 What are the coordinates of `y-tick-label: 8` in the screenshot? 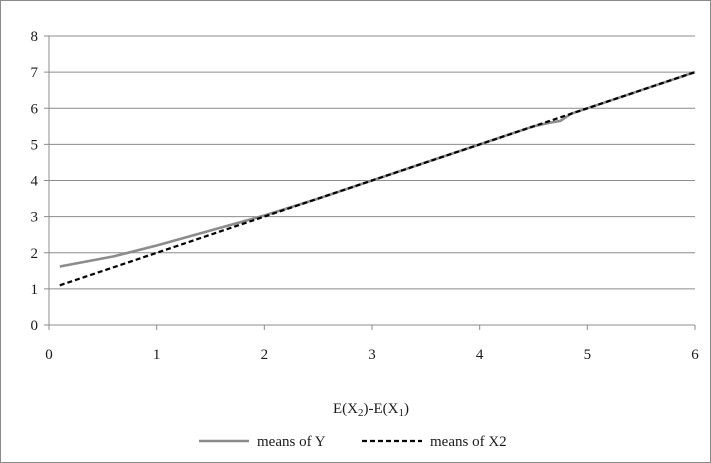 It's located at (35, 37).